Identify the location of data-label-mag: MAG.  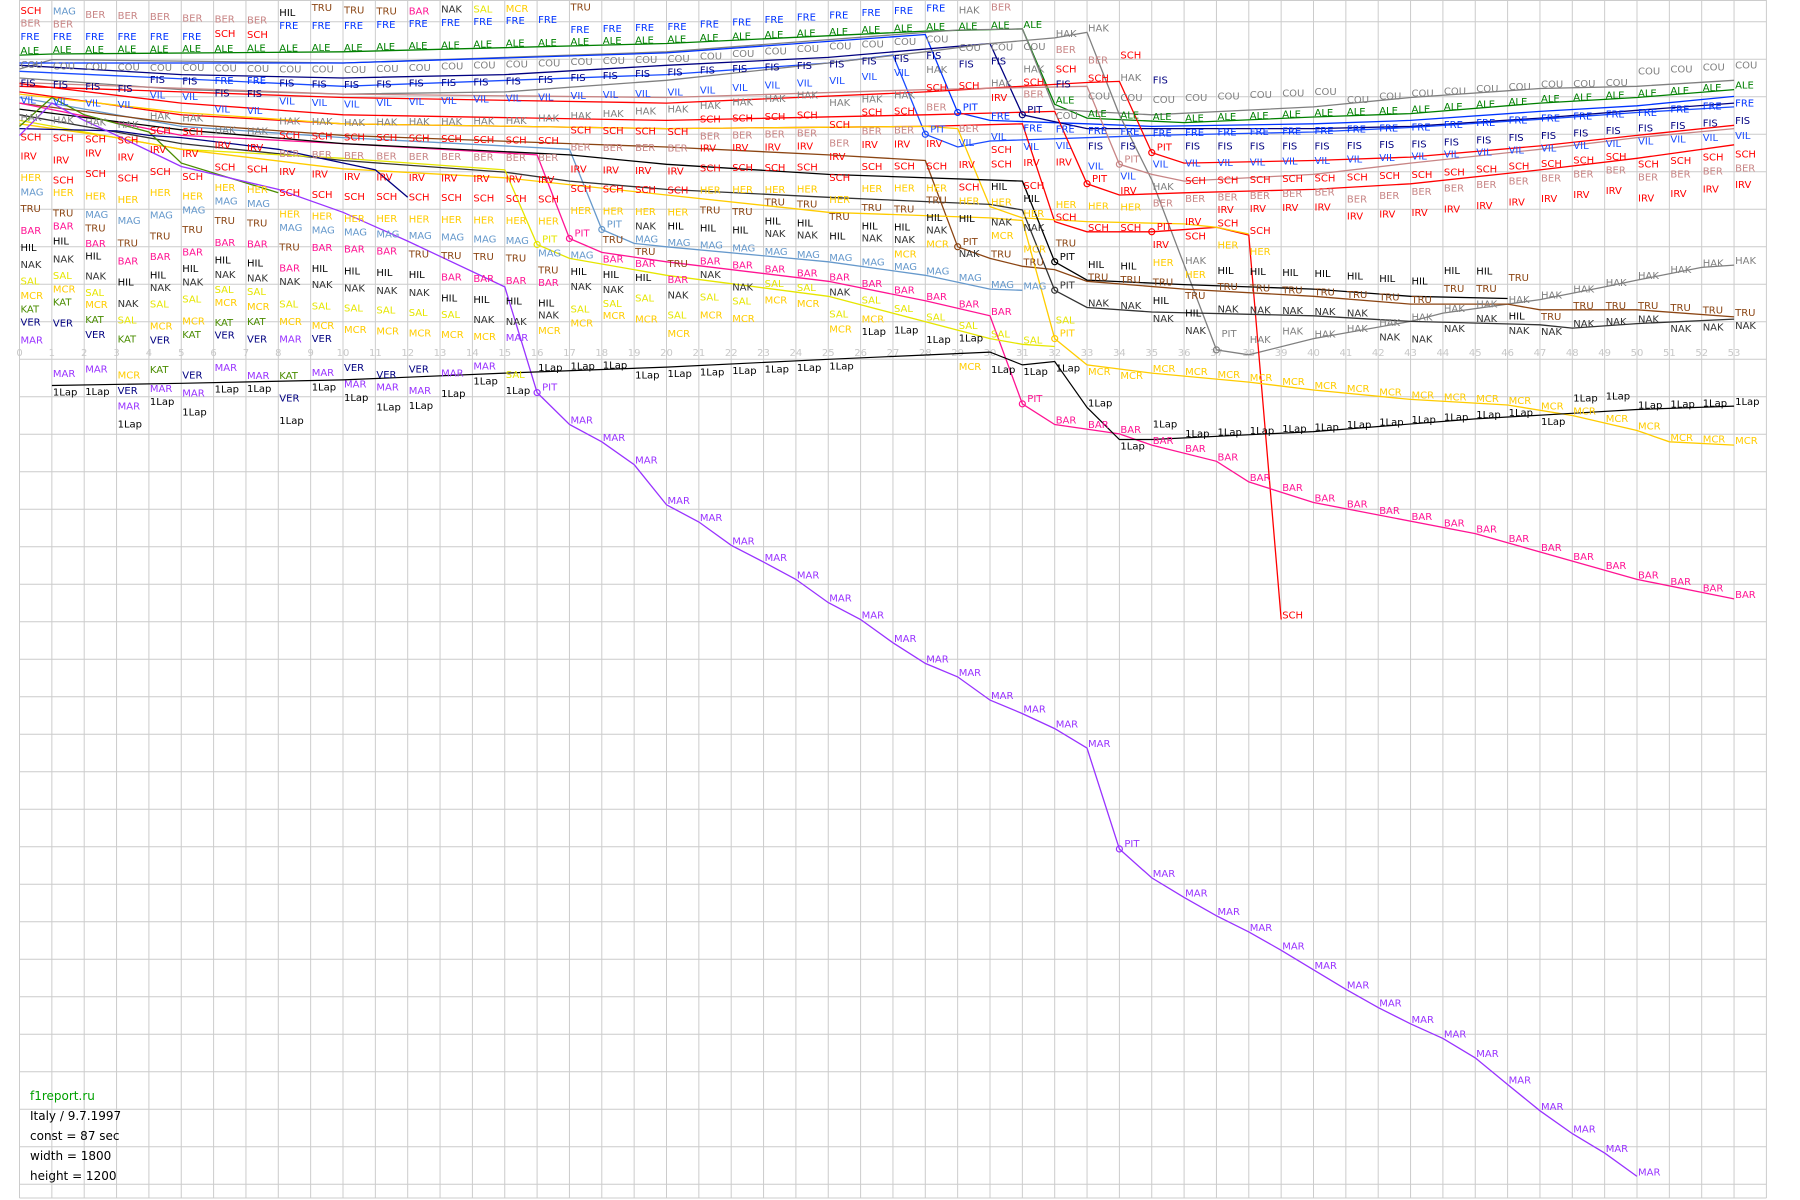
(549, 254).